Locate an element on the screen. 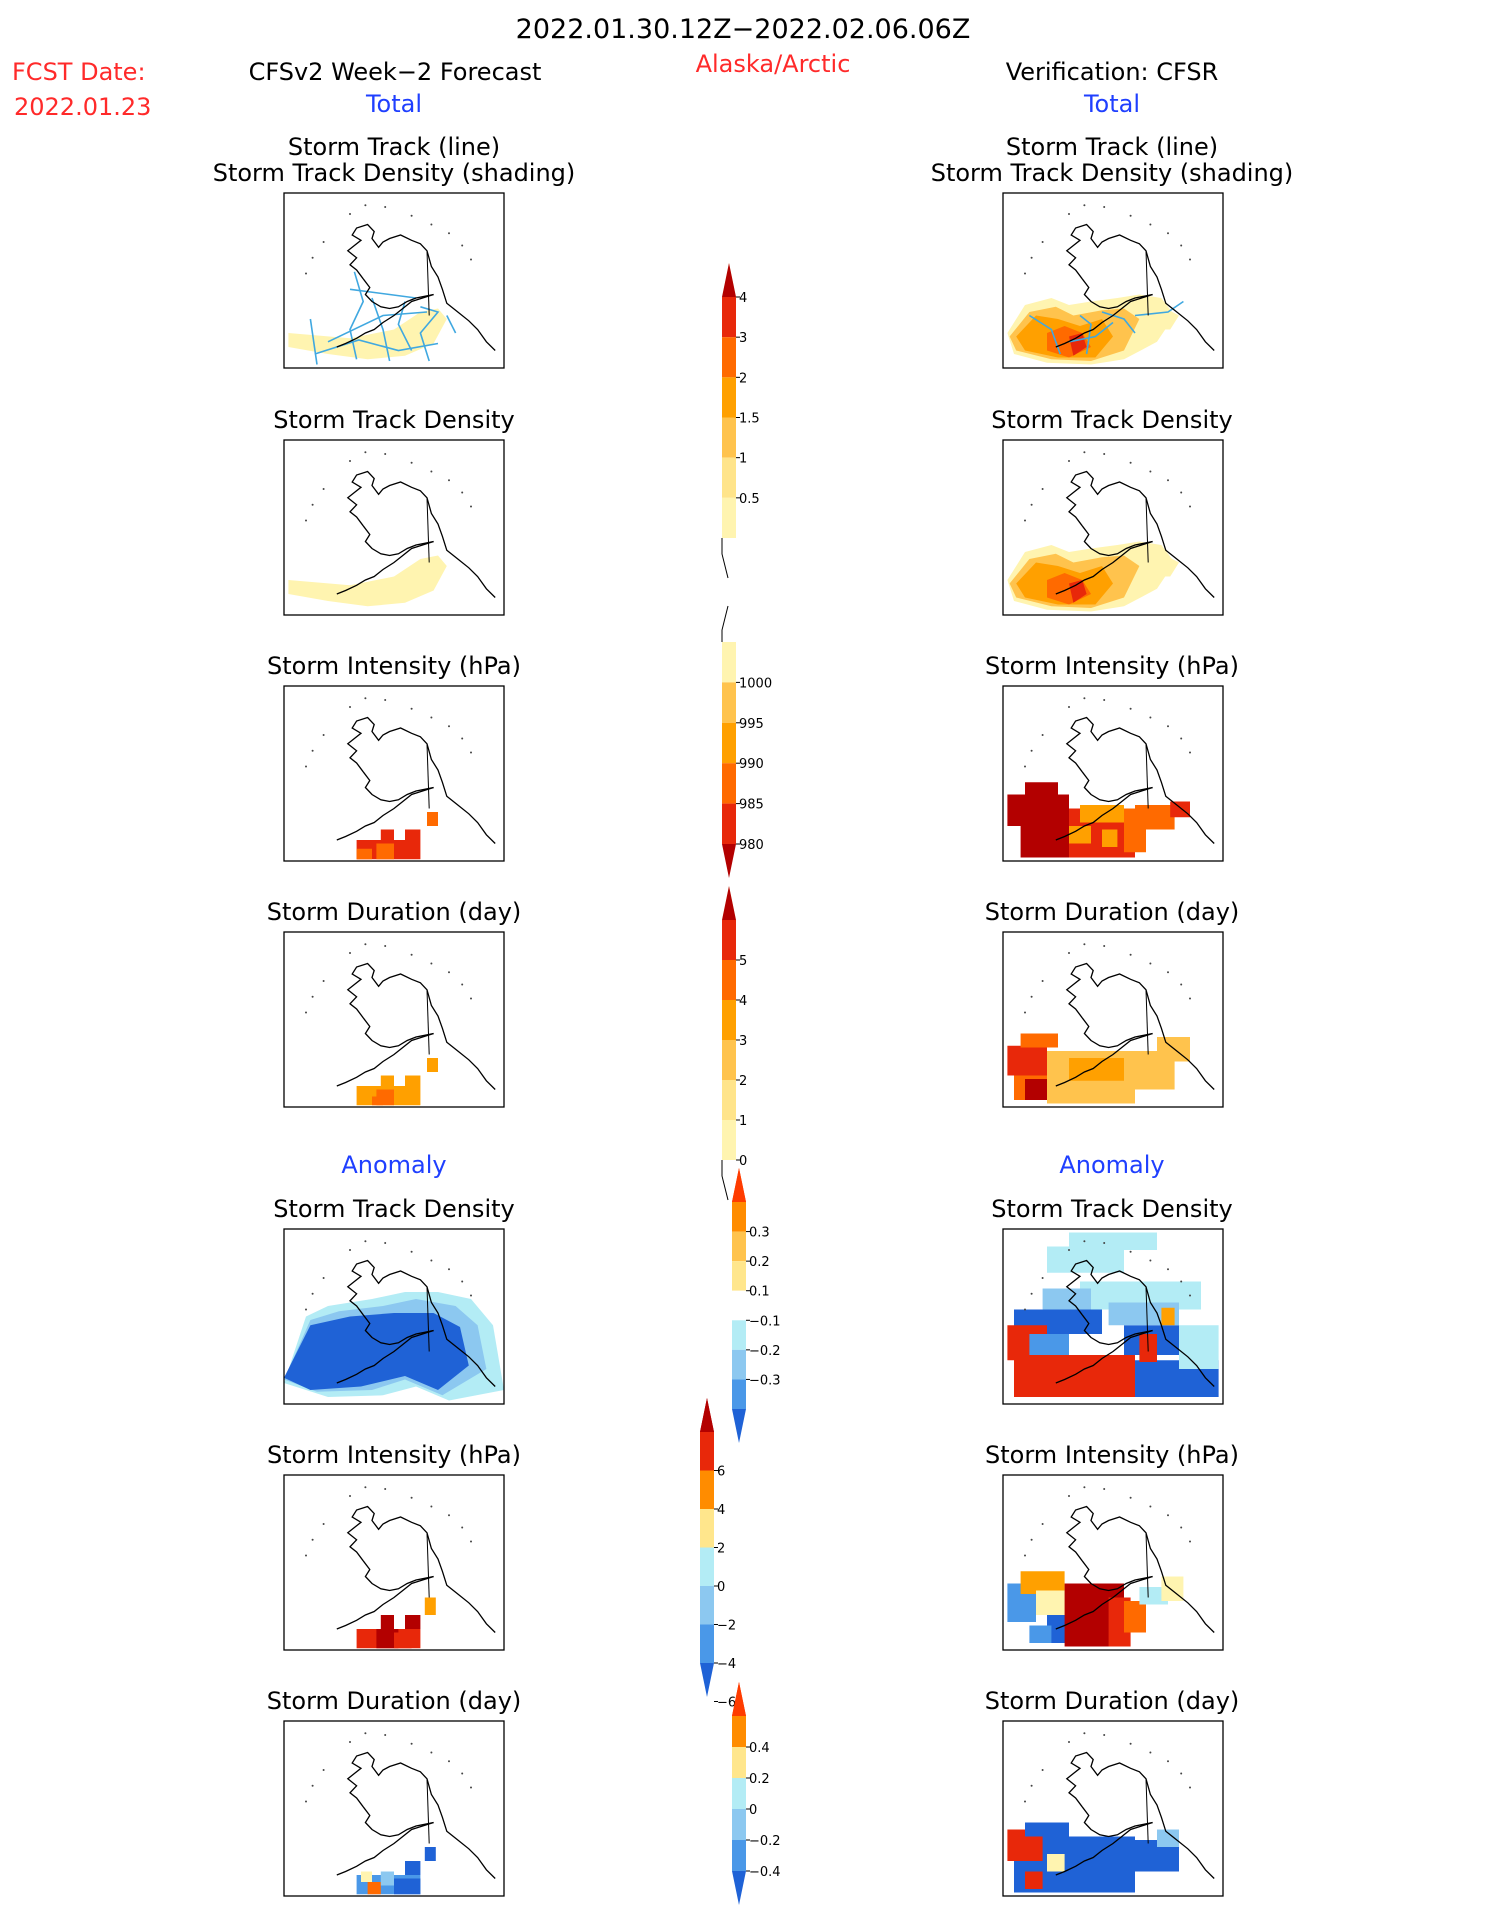 The height and width of the screenshot is (1925, 1487). shaded-region is located at coordinates (1165, 319).